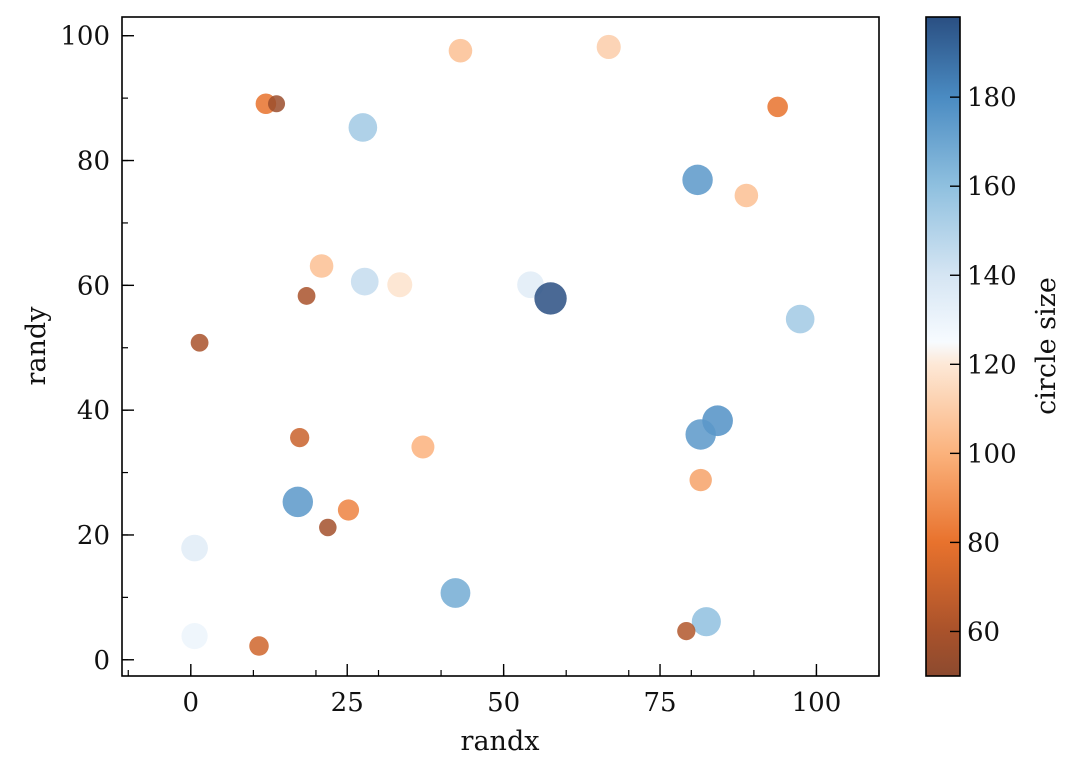 Image resolution: width=1080 pixels, height=781 pixels. Describe the element at coordinates (1046, 346) in the screenshot. I see `colorbar-label: circle size` at that location.